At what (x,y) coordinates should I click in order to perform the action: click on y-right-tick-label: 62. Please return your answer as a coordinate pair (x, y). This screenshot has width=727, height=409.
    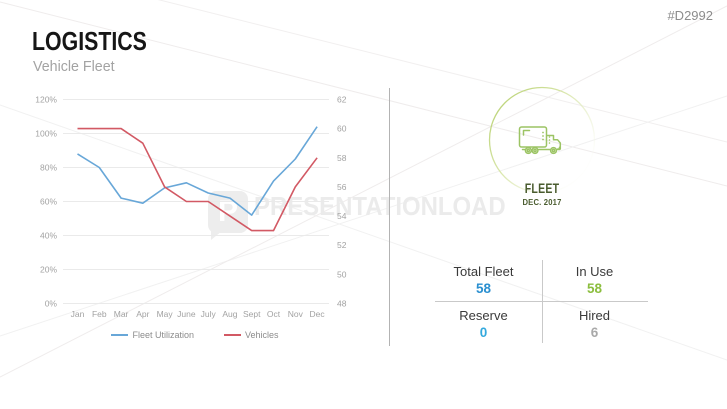
    Looking at the image, I should click on (342, 100).